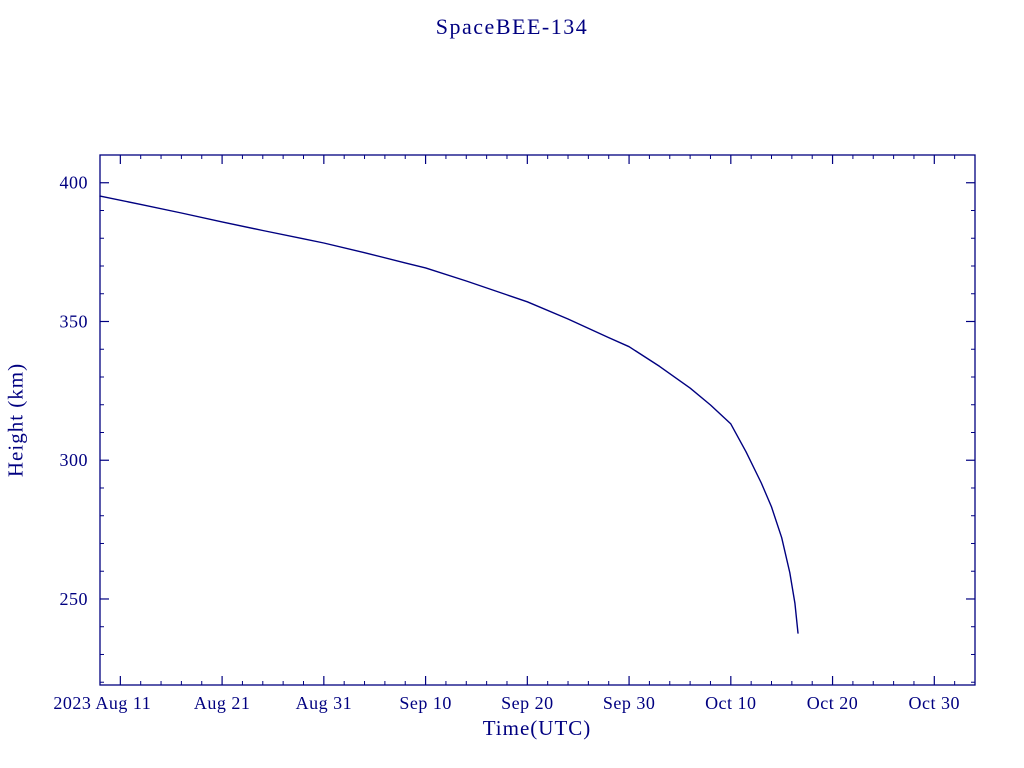  What do you see at coordinates (102, 703) in the screenshot?
I see `x-tick-label: 2023 Aug 11` at bounding box center [102, 703].